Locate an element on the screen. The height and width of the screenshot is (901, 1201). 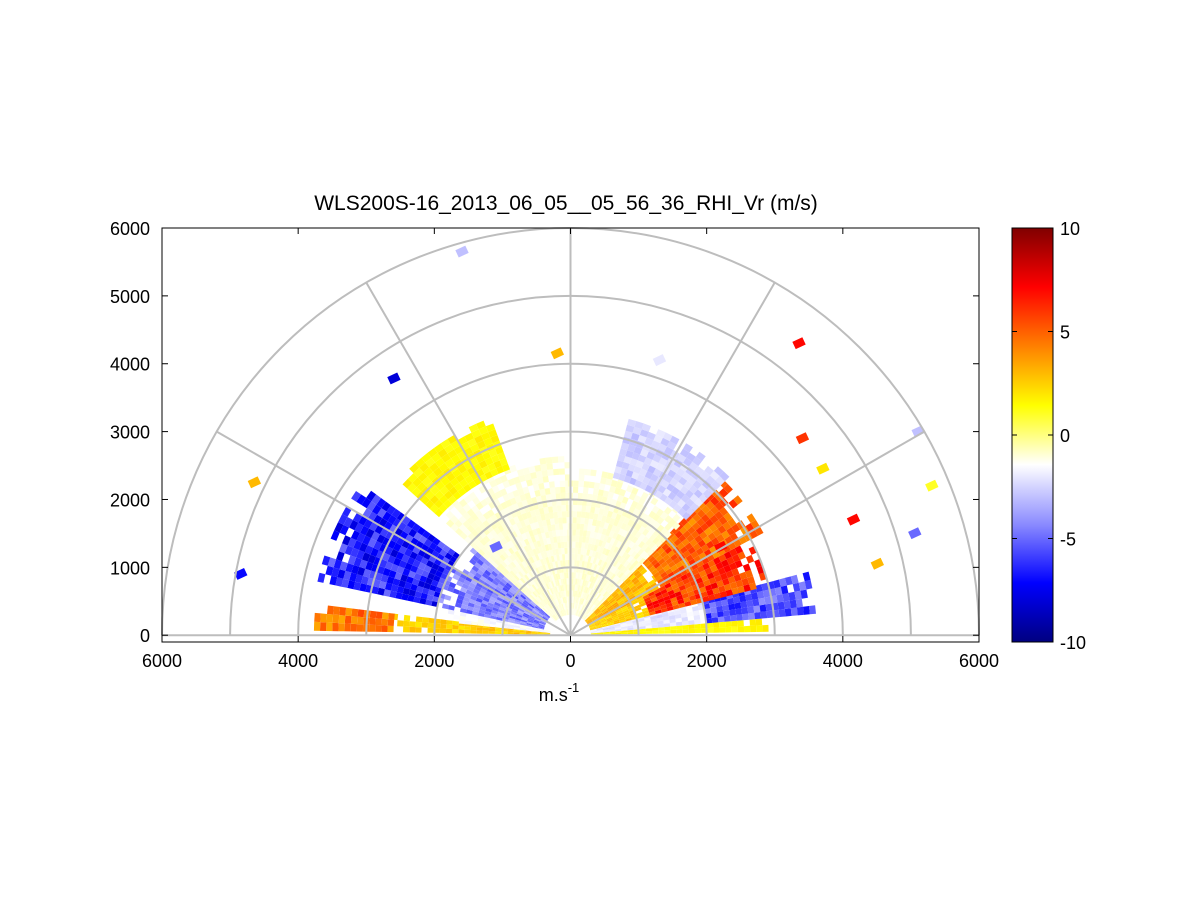
colorbar-tick-label: -10 is located at coordinates (1073, 643).